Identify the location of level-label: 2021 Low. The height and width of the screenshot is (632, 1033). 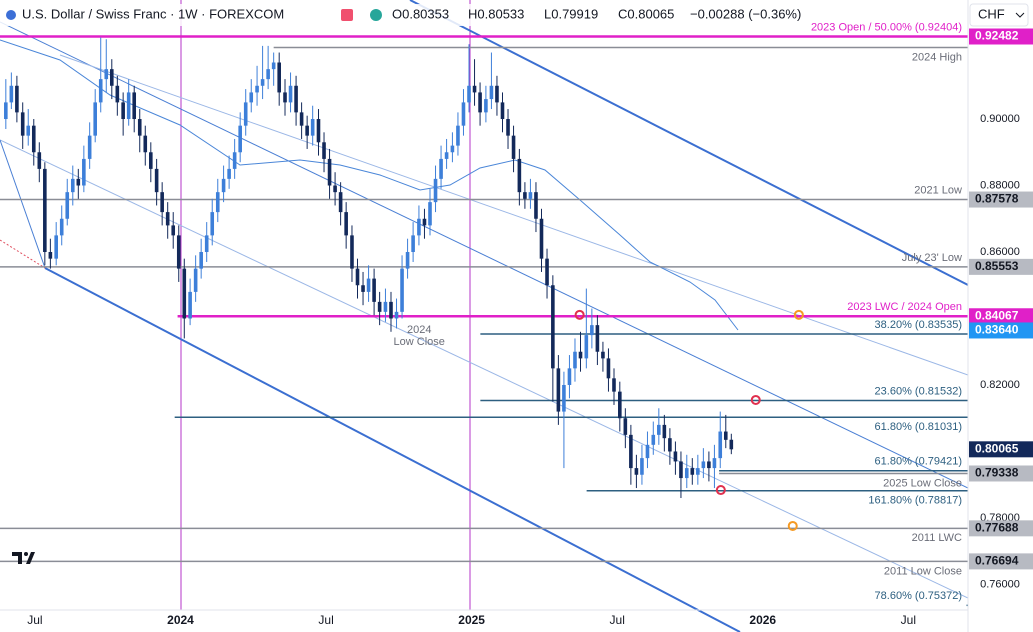
(938, 190).